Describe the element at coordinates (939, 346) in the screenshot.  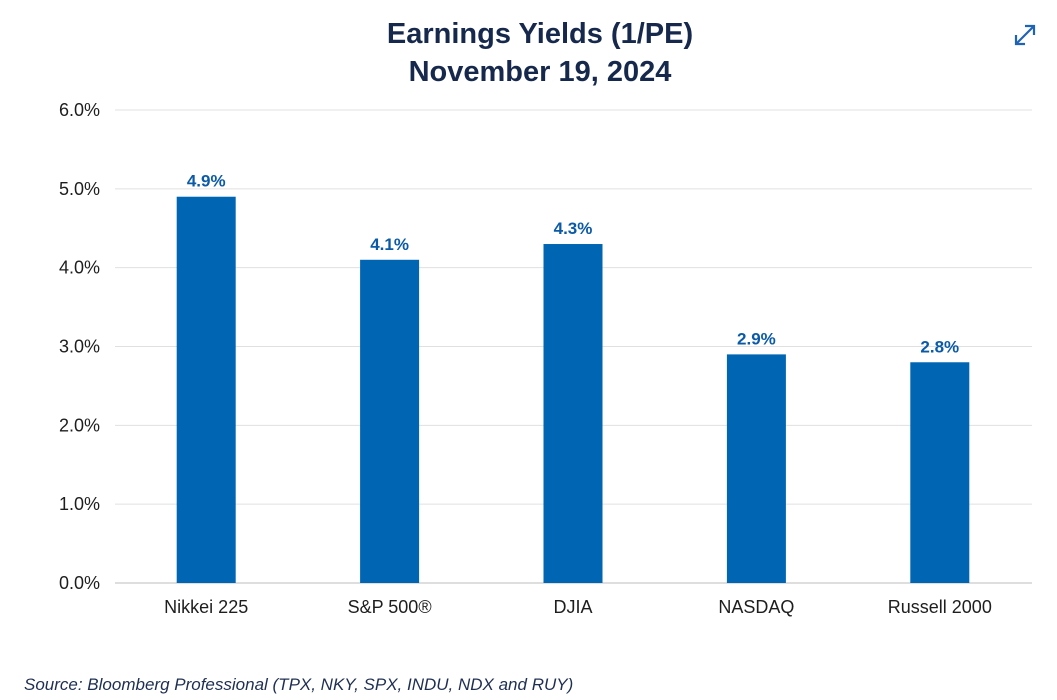
I see `data-label: 2.8%` at that location.